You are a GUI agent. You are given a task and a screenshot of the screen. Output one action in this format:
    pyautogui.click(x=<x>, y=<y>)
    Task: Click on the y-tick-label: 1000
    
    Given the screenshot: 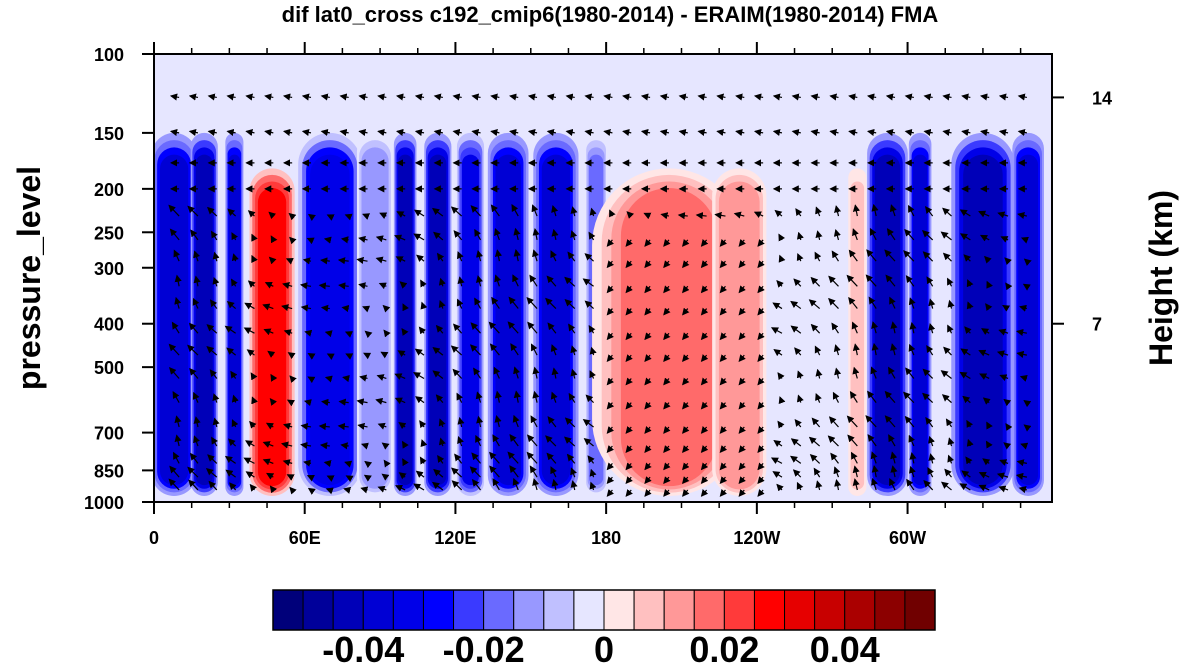 What is the action you would take?
    pyautogui.click(x=104, y=503)
    